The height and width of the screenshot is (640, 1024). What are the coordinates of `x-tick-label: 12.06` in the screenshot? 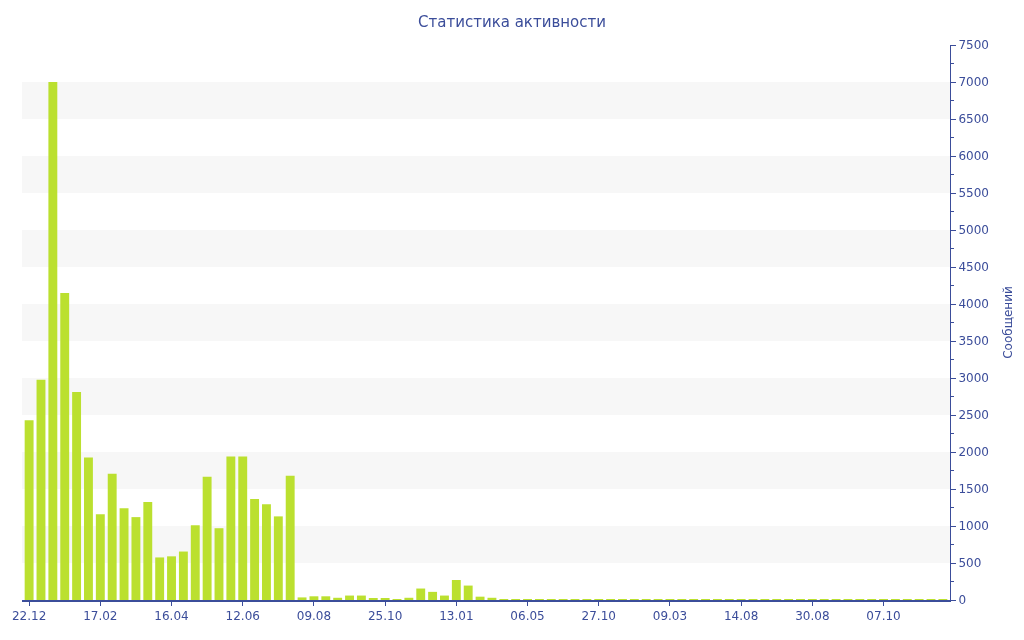 It's located at (242, 616).